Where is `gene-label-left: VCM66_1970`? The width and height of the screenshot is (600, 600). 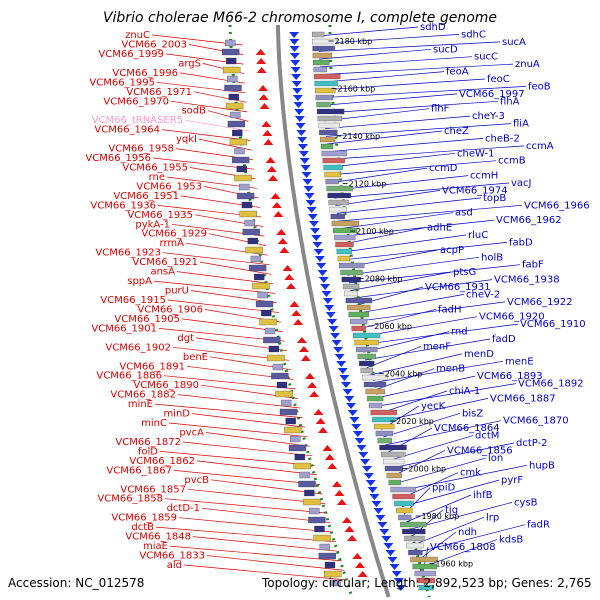
gene-label-left: VCM66_1970 is located at coordinates (136, 101).